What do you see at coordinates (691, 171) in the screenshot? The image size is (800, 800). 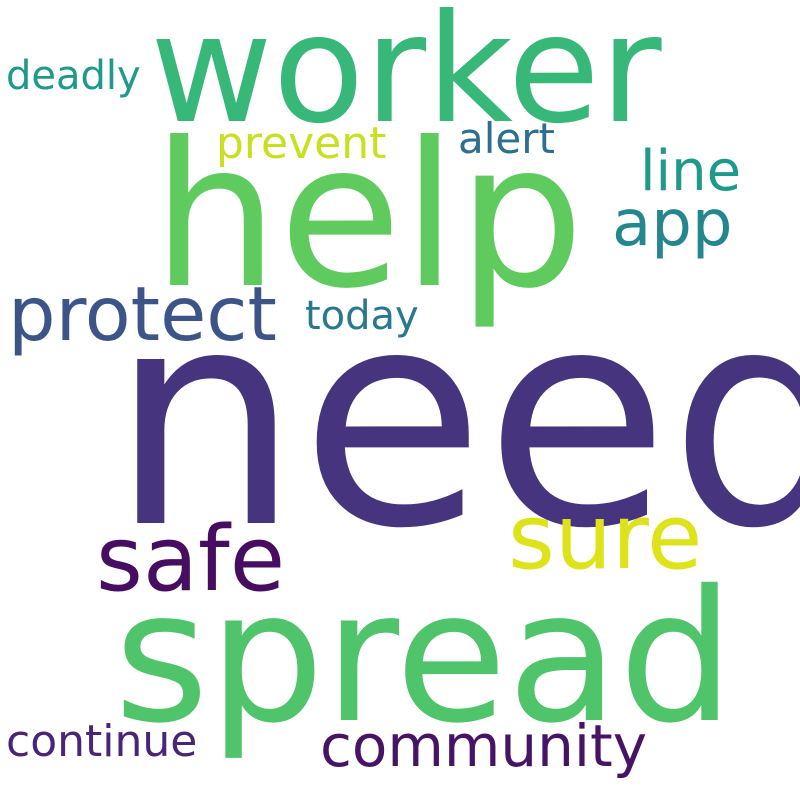 I see `word-line: line` at bounding box center [691, 171].